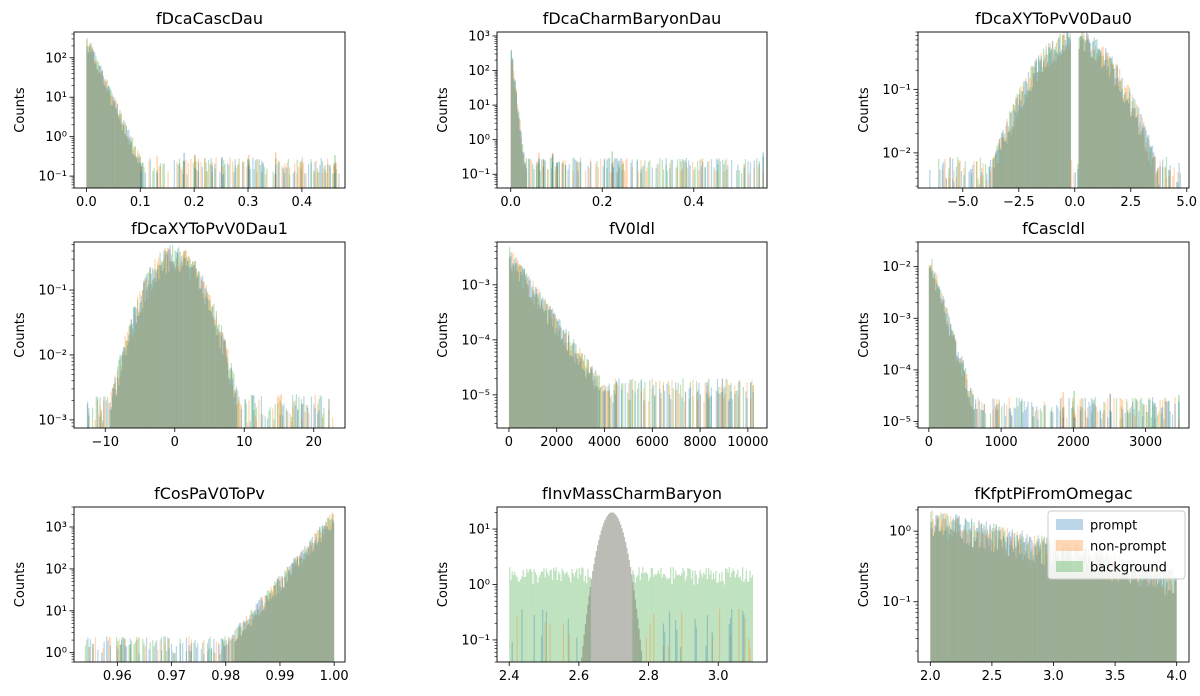  What do you see at coordinates (963, 202) in the screenshot?
I see `x-tick-label: −5.0` at bounding box center [963, 202].